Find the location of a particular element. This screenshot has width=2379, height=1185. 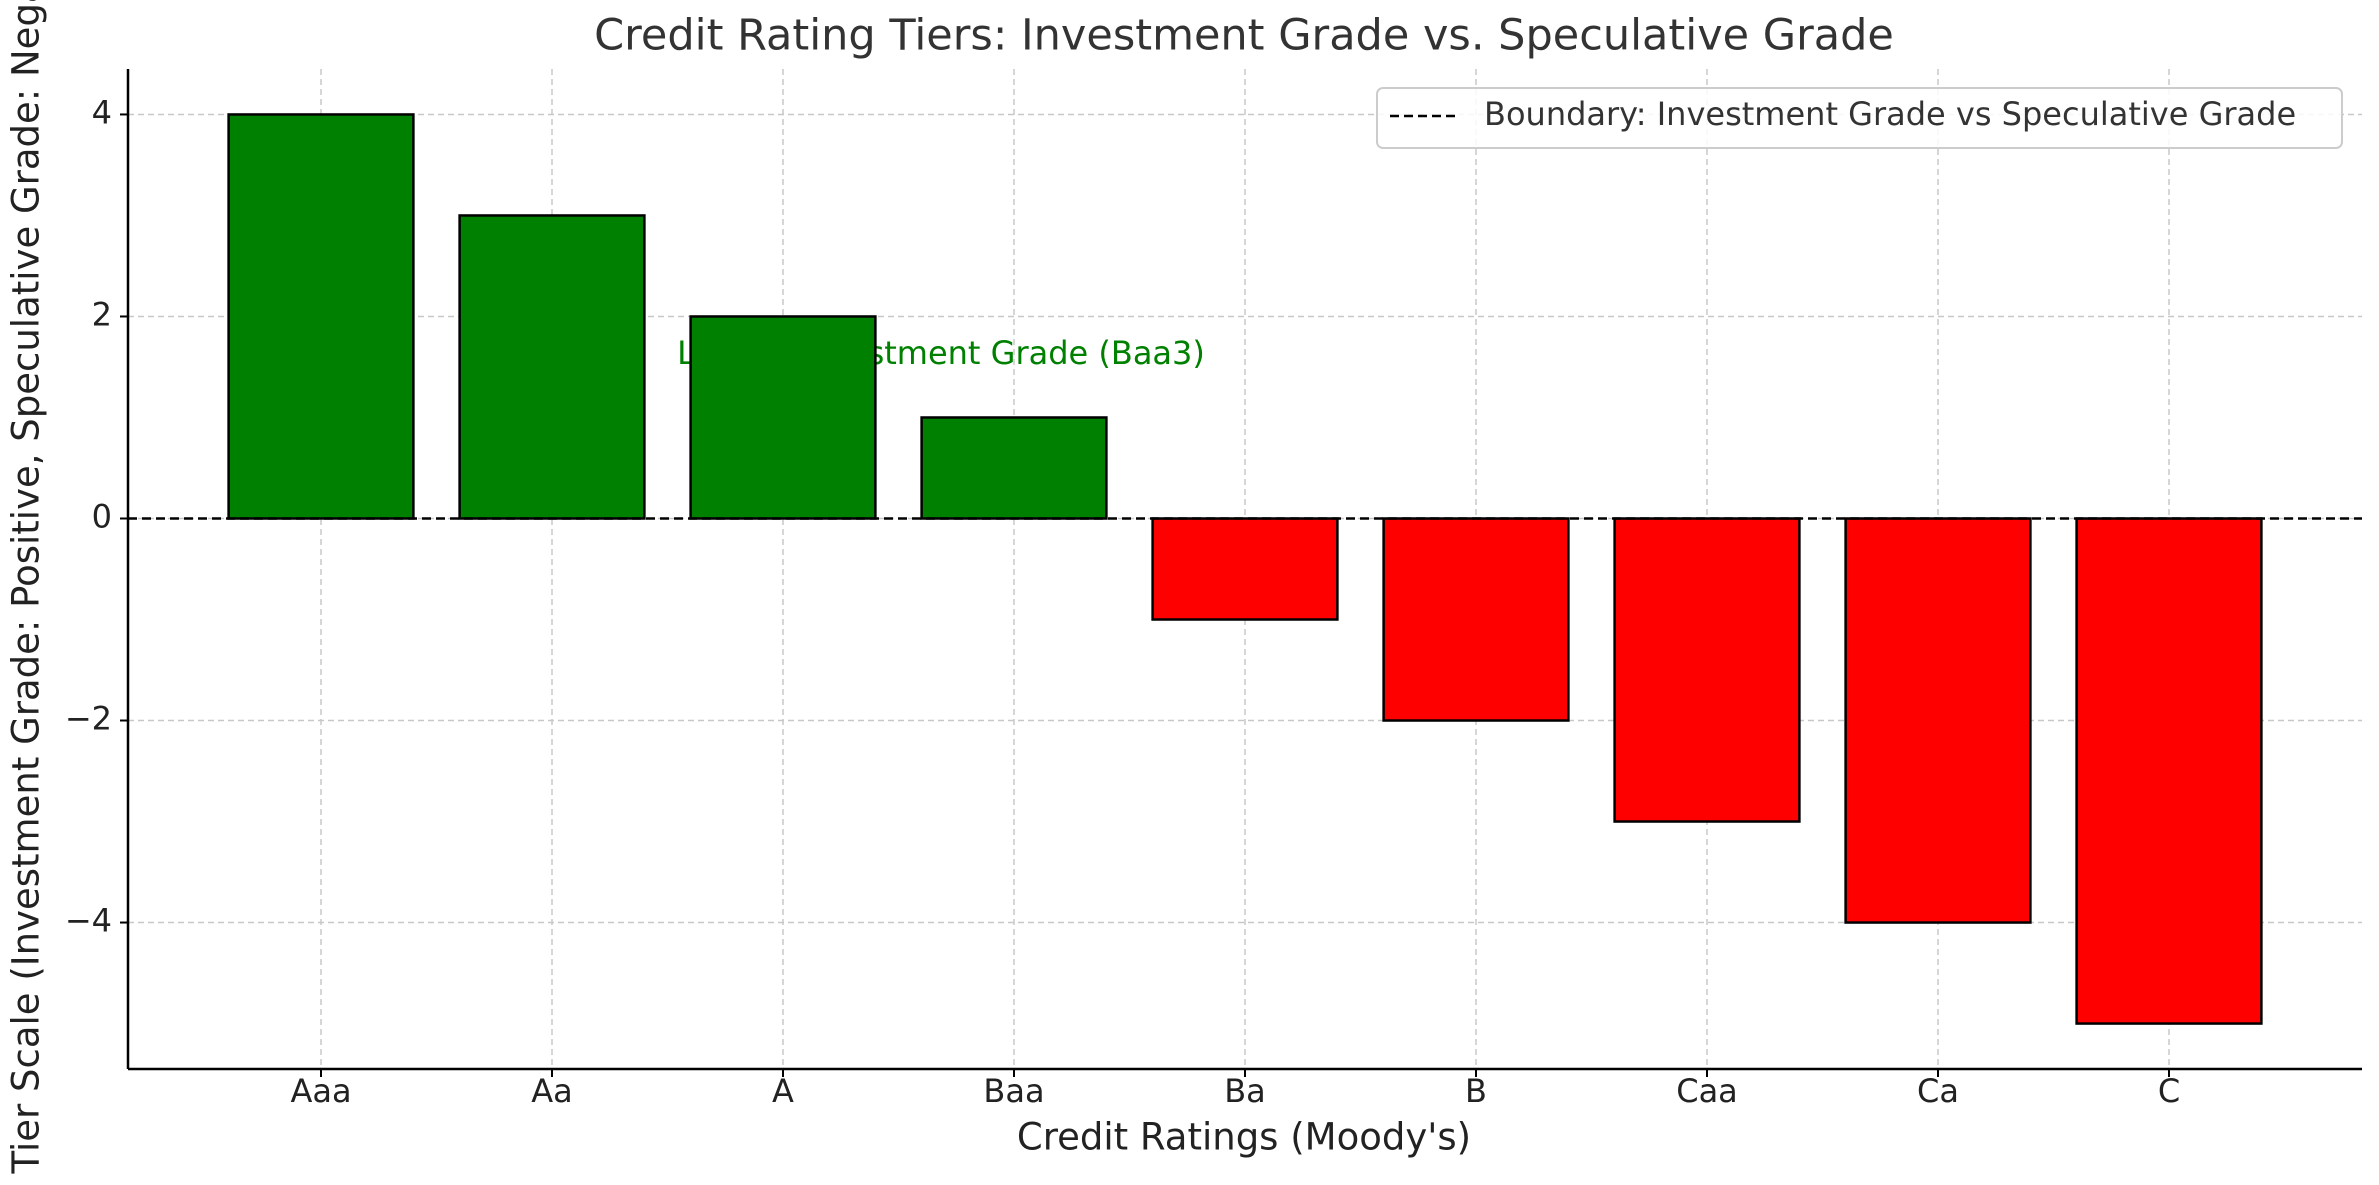

bar-a is located at coordinates (783, 417).